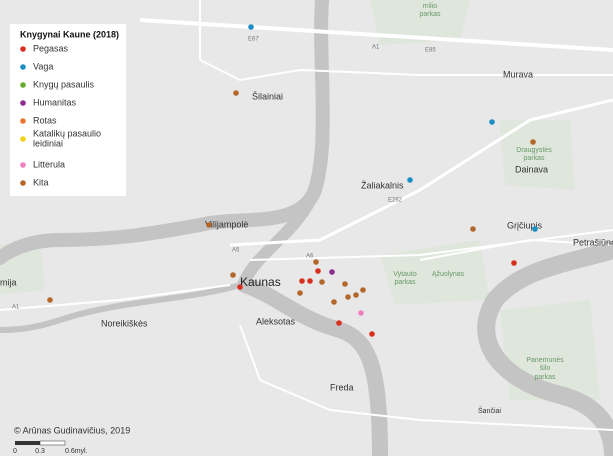 This screenshot has height=456, width=613. Describe the element at coordinates (430, 51) in the screenshot. I see `road-label: E85` at that location.